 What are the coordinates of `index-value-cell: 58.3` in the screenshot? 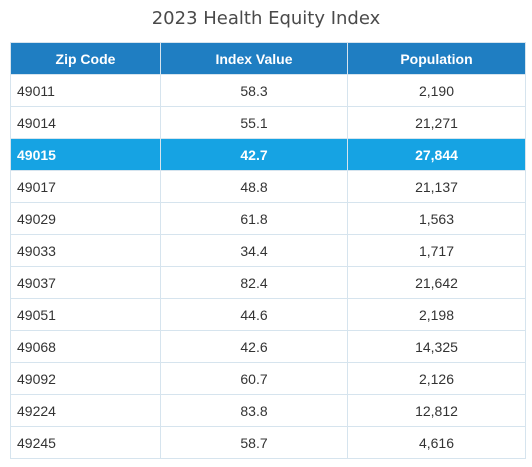 It's located at (254, 90).